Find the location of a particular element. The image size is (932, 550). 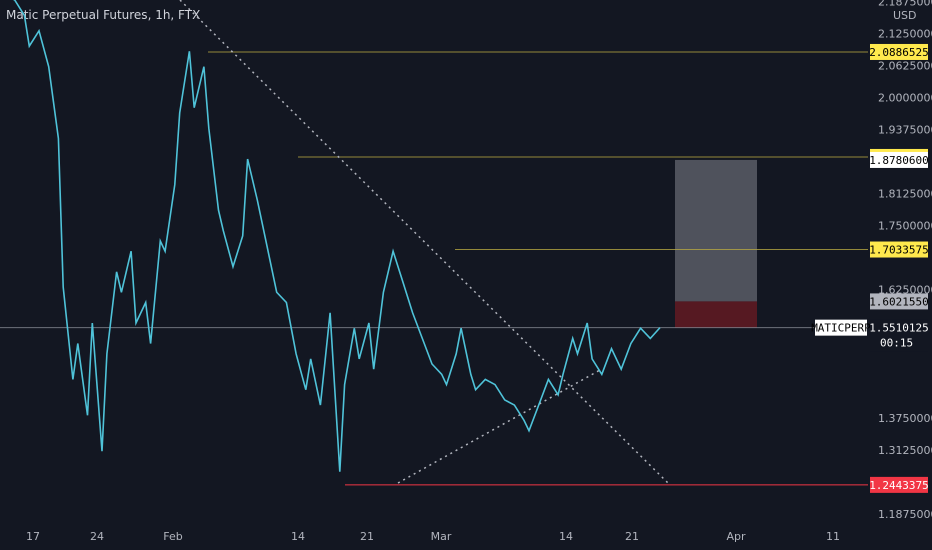

position-target-zone is located at coordinates (716, 230).